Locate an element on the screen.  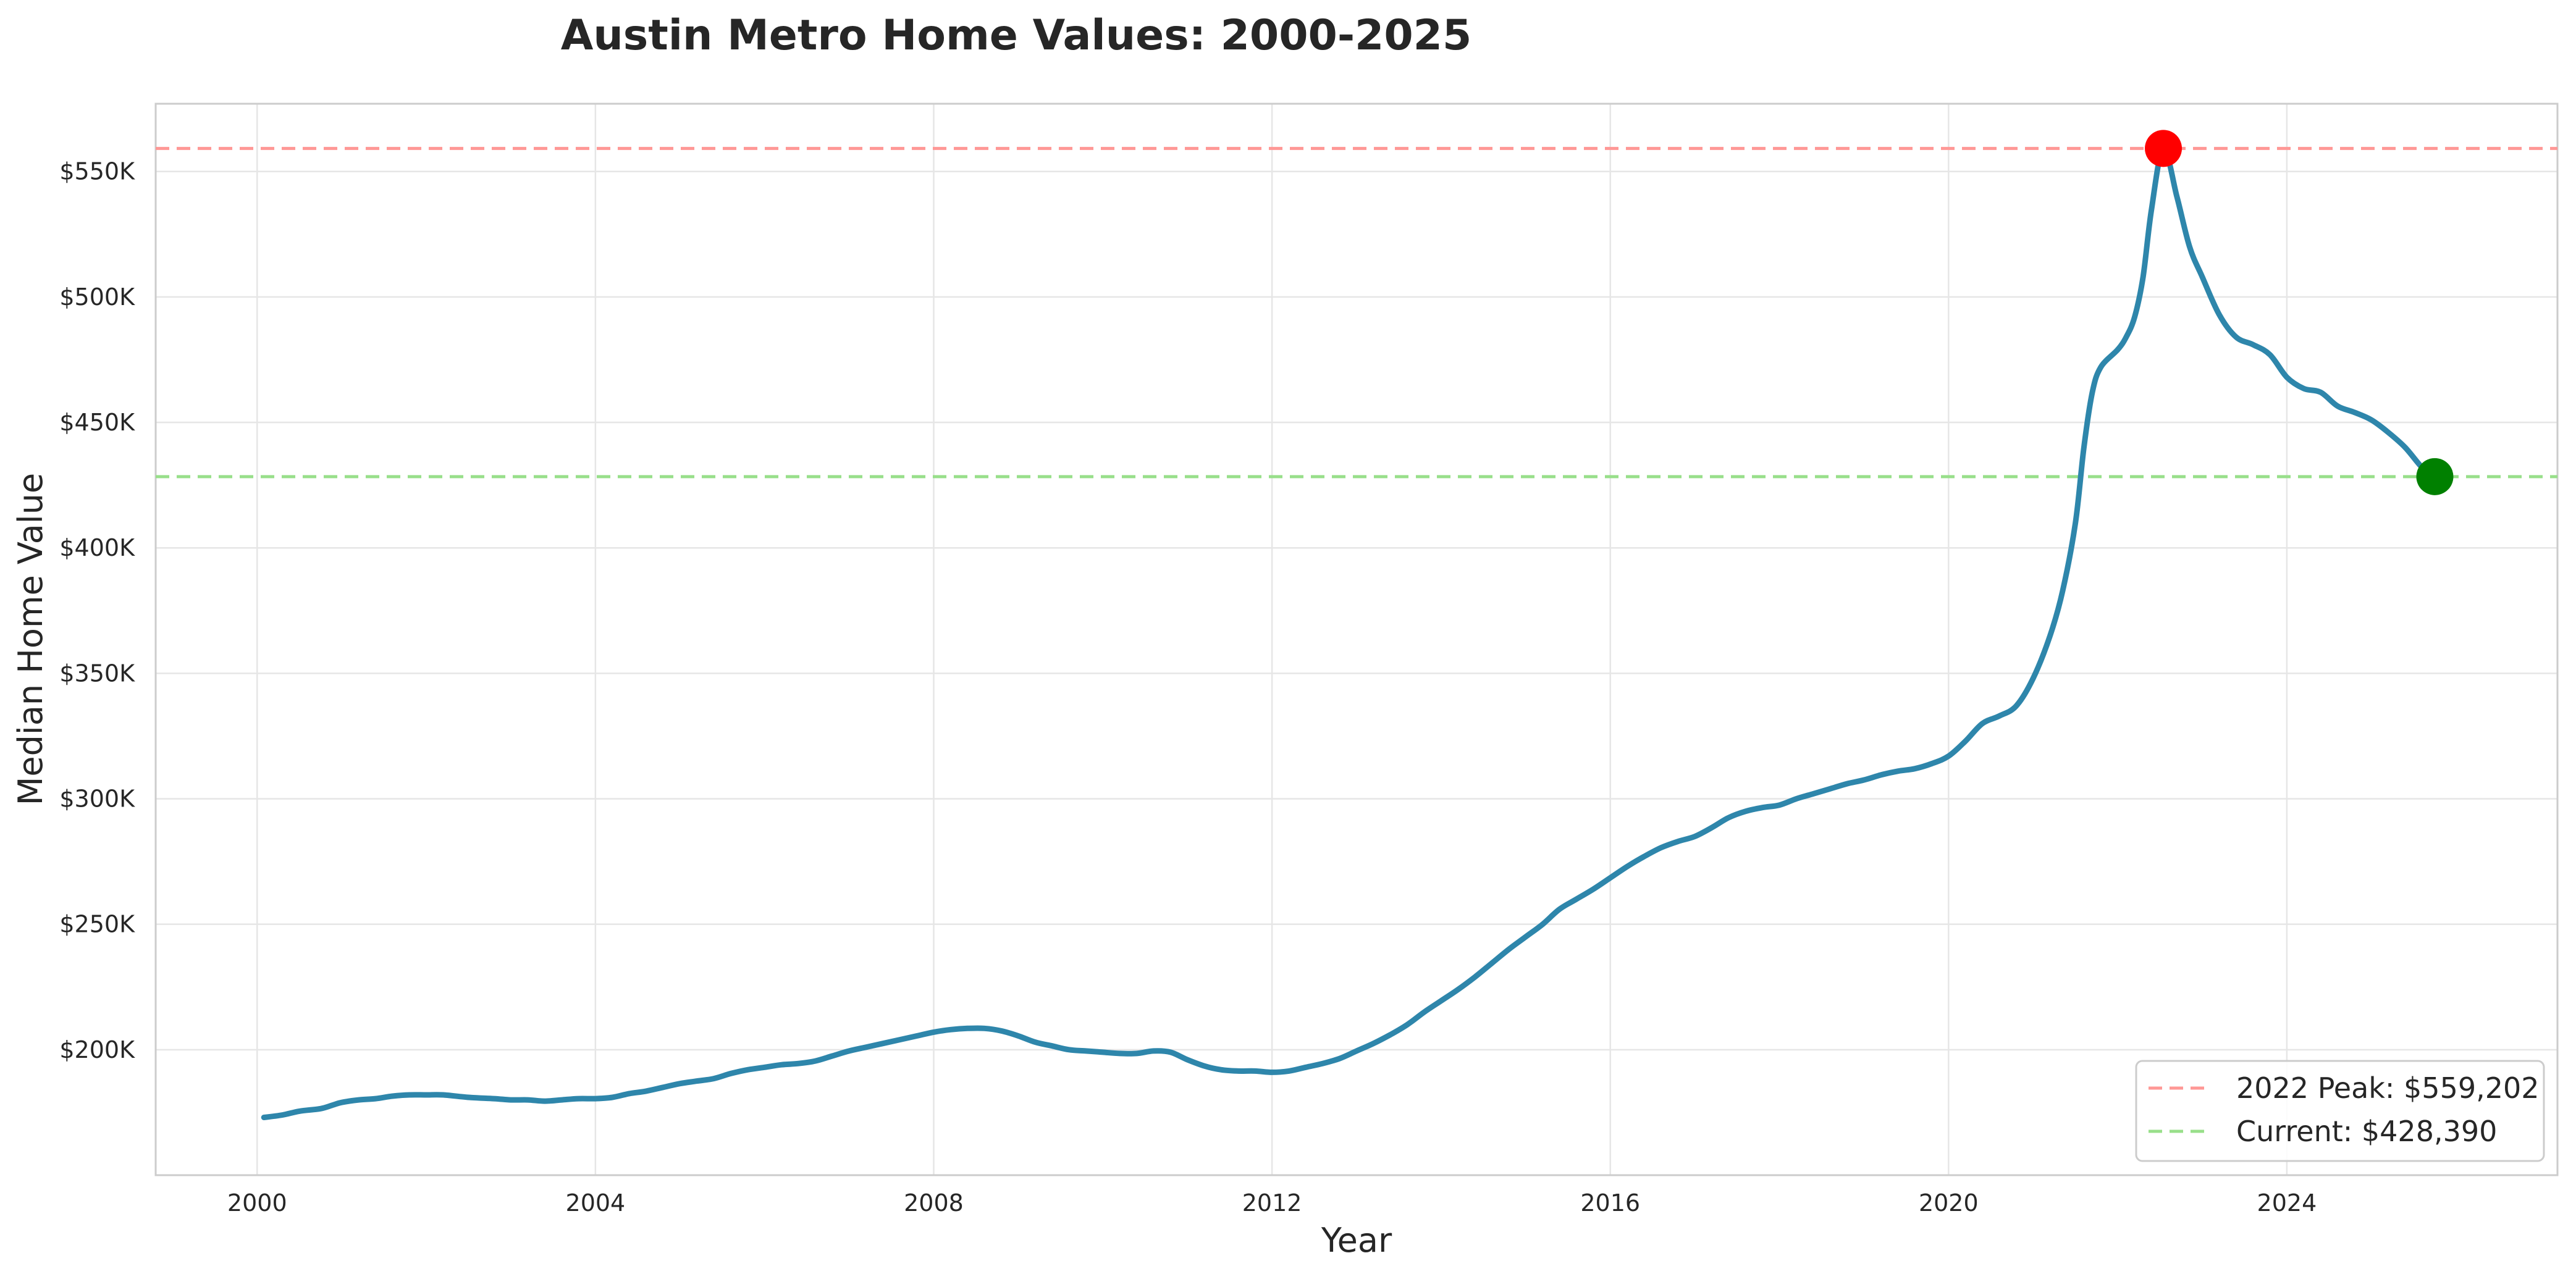
y-tick-label: $450K is located at coordinates (97, 422).